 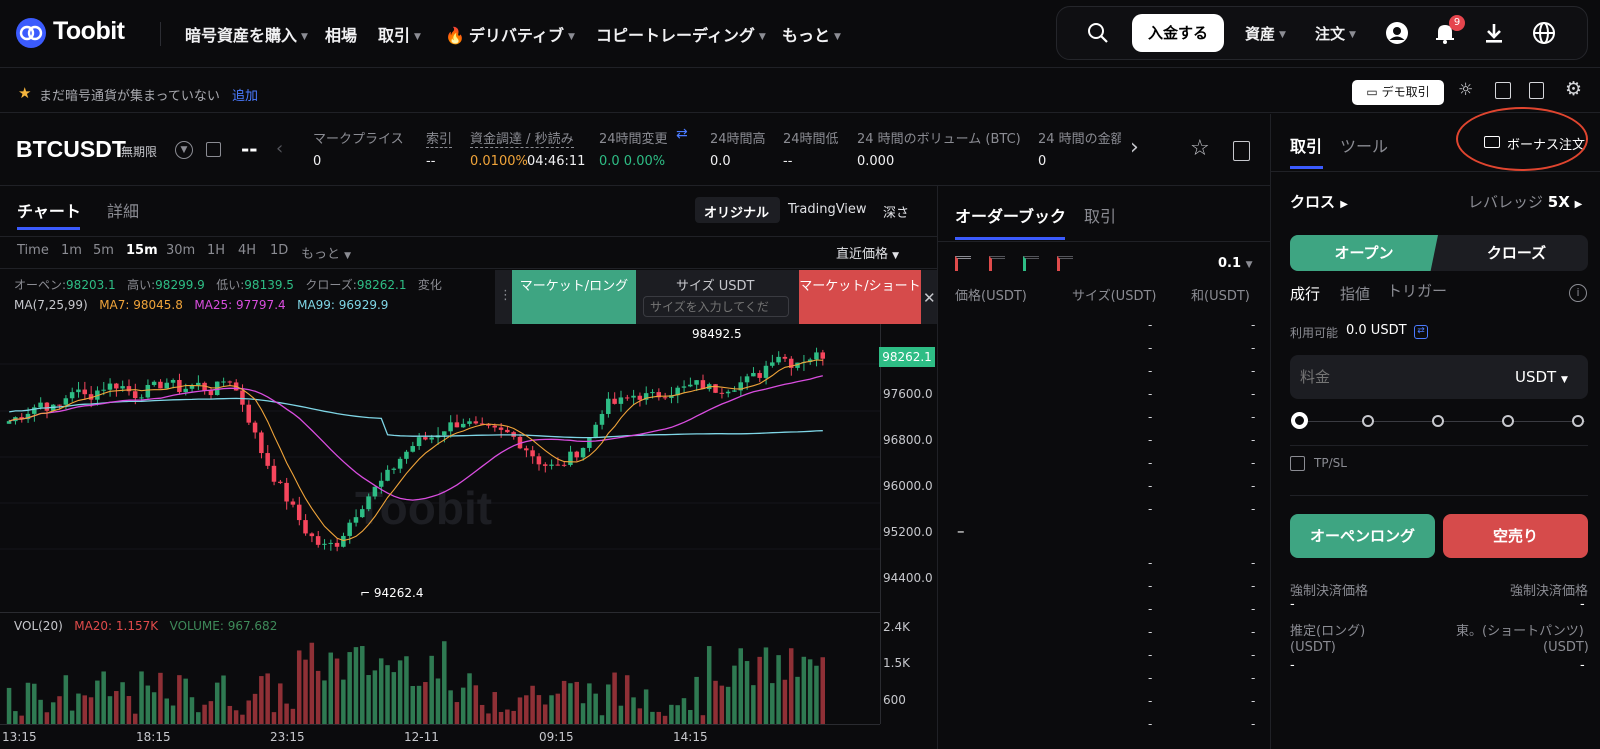 I want to click on precision-select: 0.1 ▼, so click(x=1235, y=263).